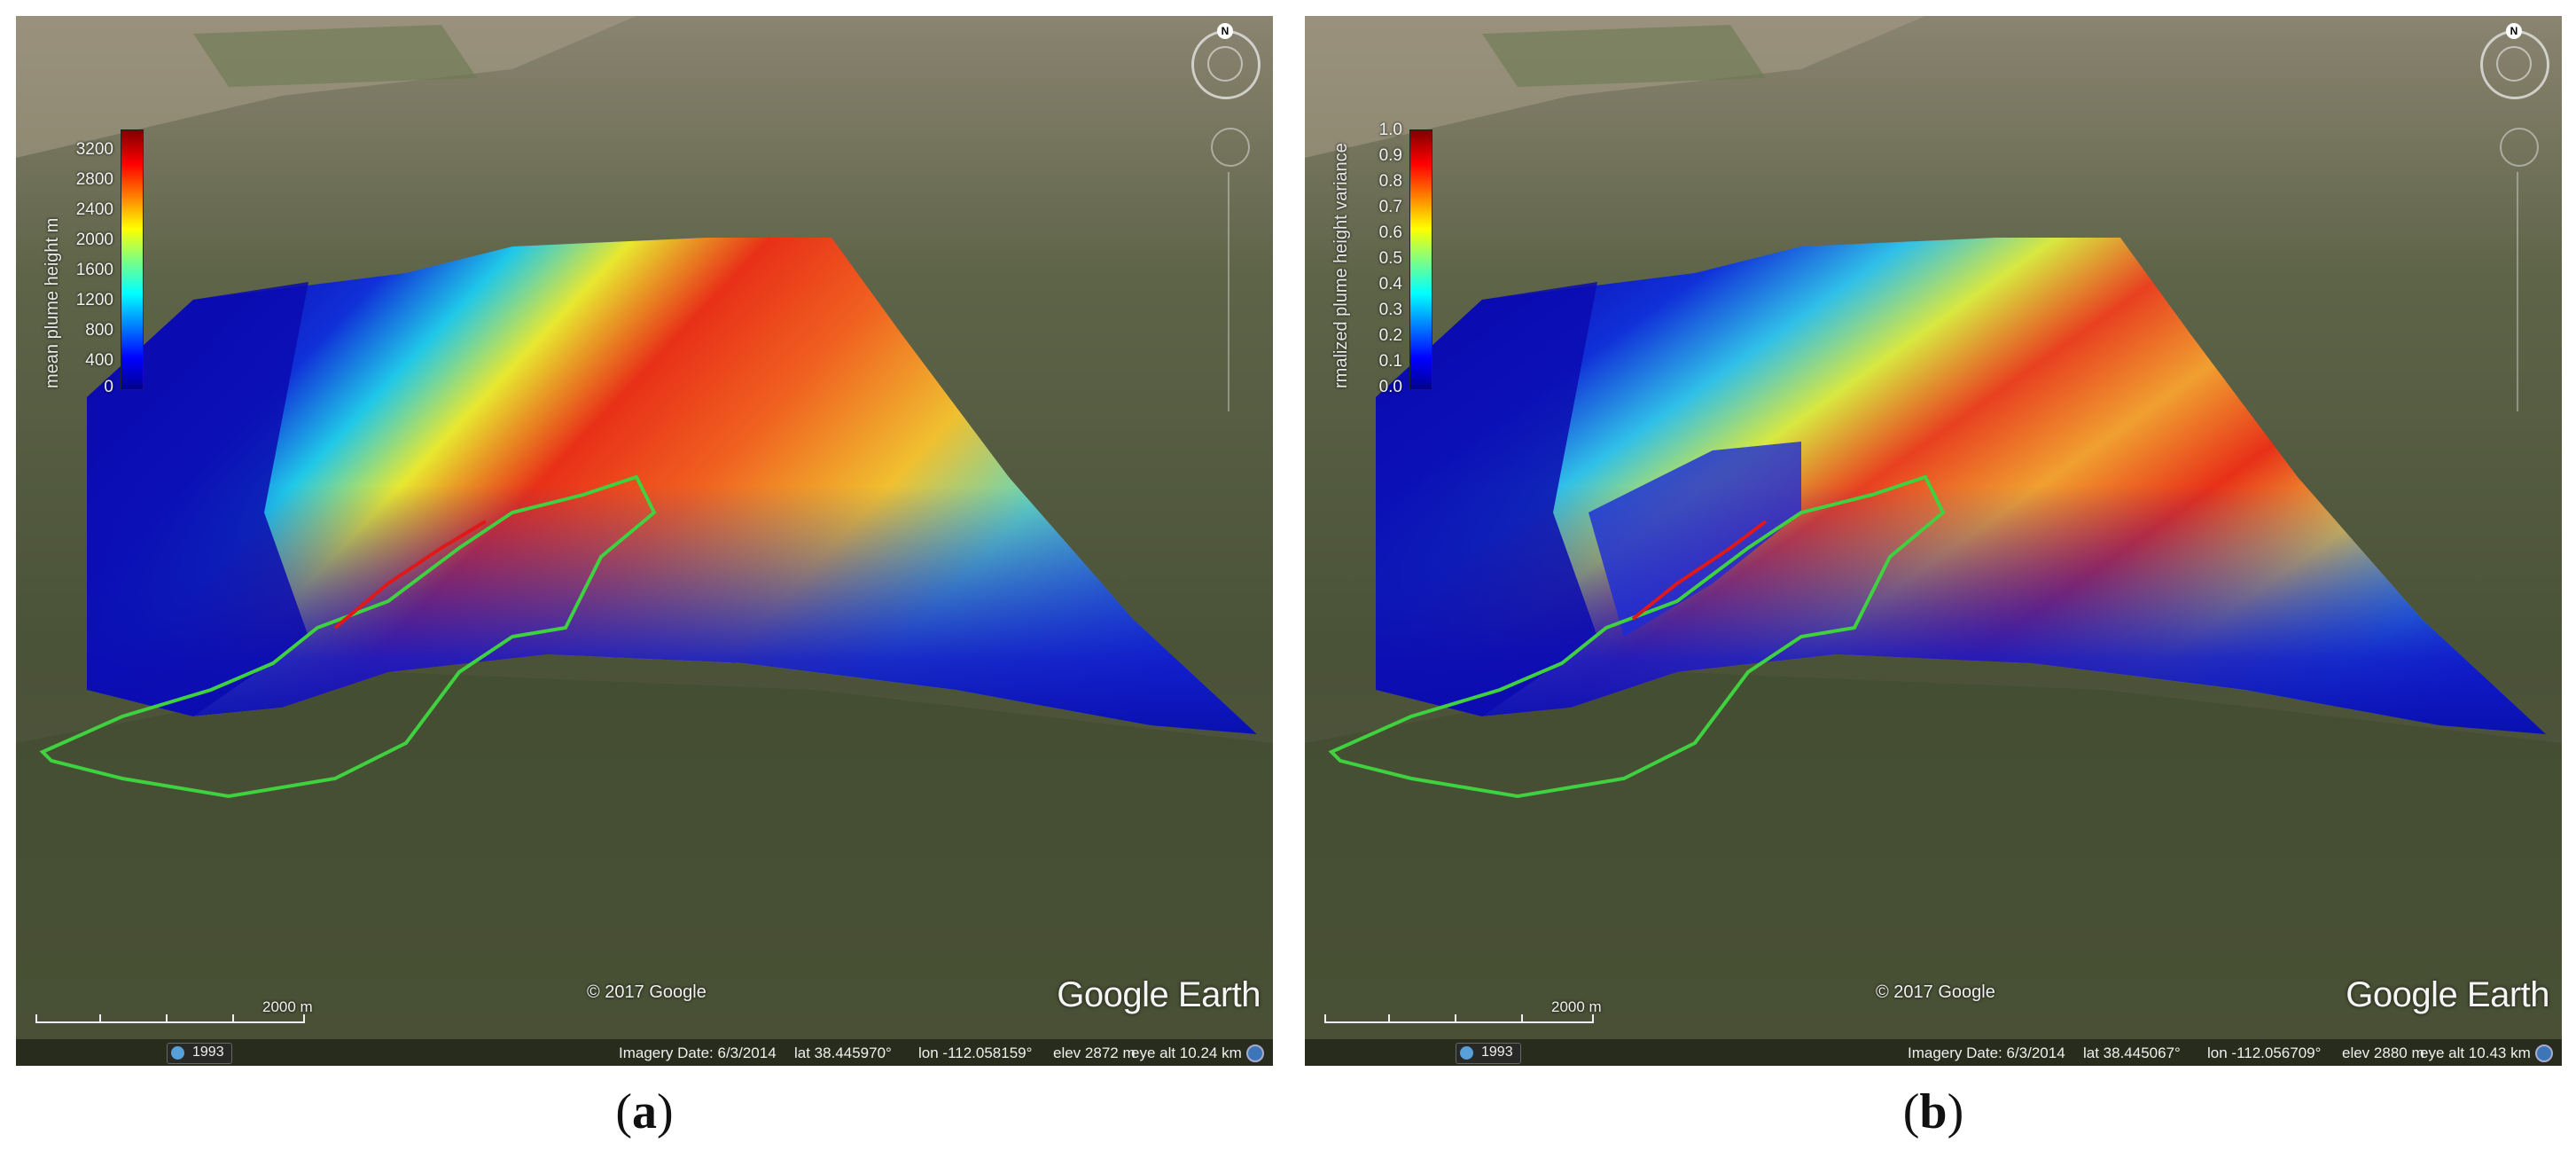  I want to click on colorbar-tick: 0.3, so click(1390, 310).